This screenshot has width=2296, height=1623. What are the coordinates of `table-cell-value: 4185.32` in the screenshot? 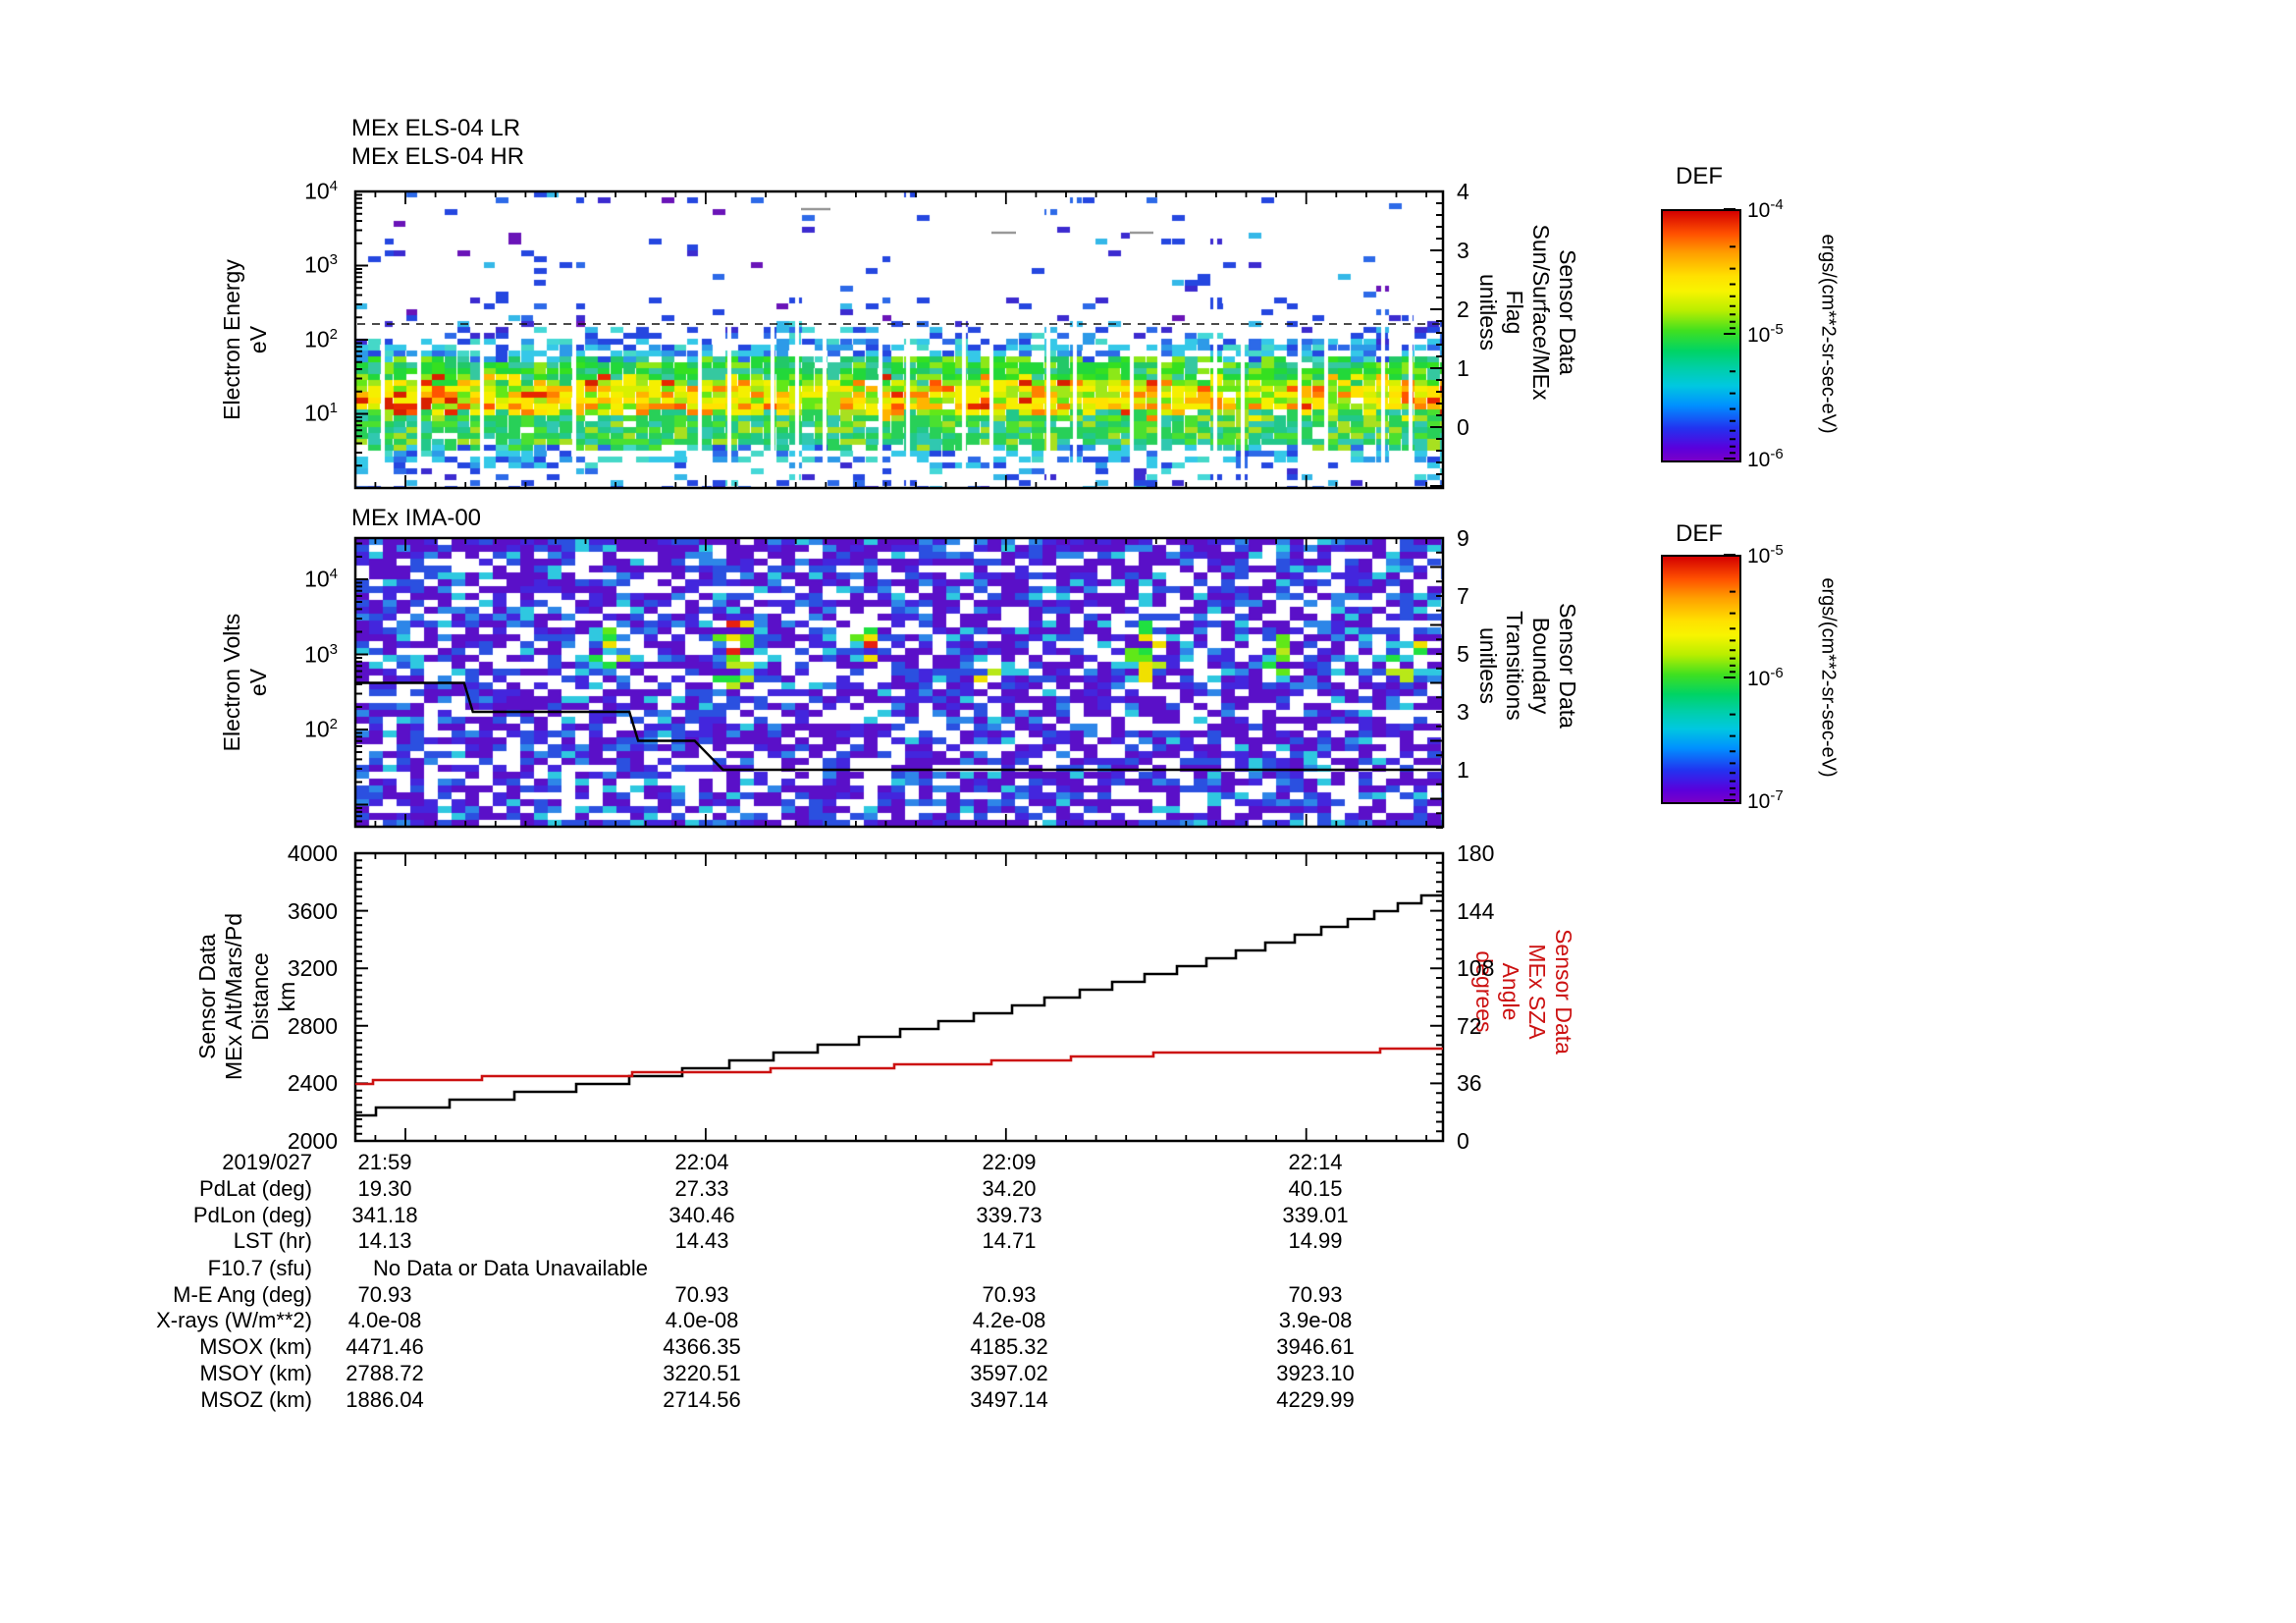 It's located at (1009, 1346).